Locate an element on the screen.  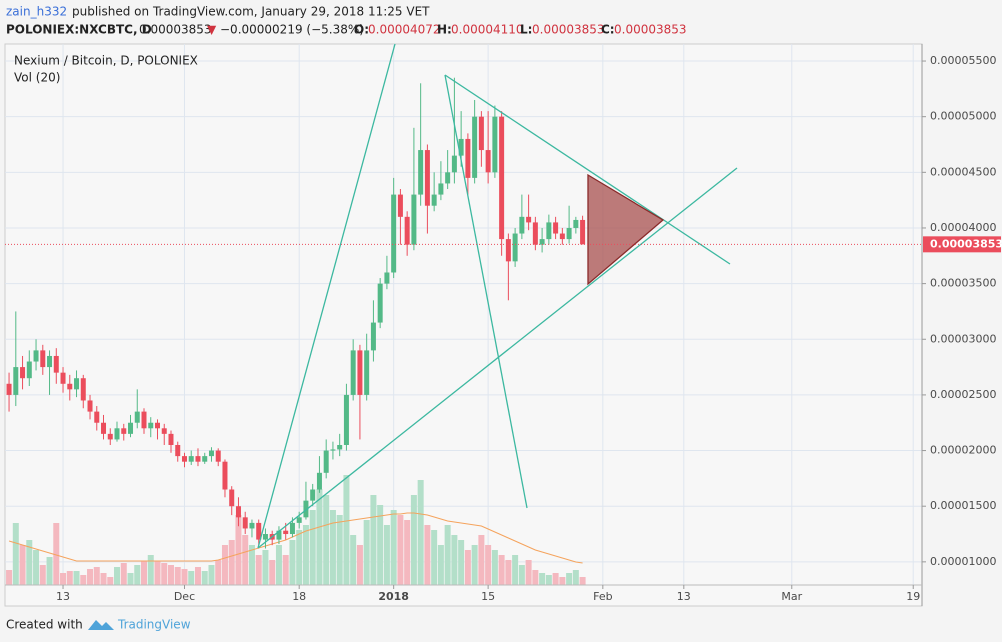
volume-pane is located at coordinates (296, 530).